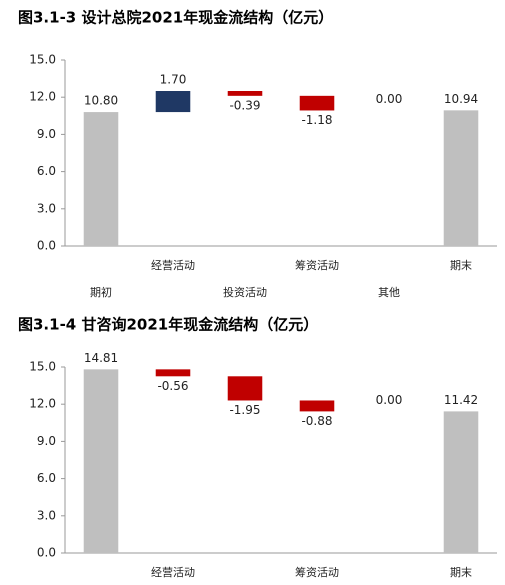 This screenshot has width=505, height=585. I want to click on value-label: 14.81, so click(101, 358).